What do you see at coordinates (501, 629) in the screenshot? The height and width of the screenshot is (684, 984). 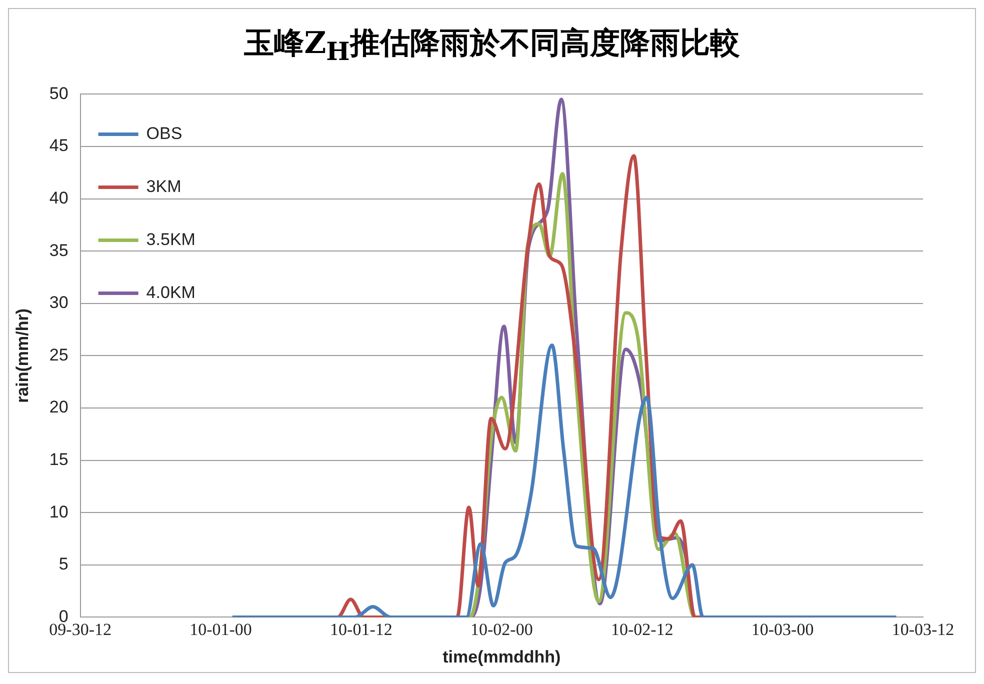 I see `x-tick-label: 10-02-00` at bounding box center [501, 629].